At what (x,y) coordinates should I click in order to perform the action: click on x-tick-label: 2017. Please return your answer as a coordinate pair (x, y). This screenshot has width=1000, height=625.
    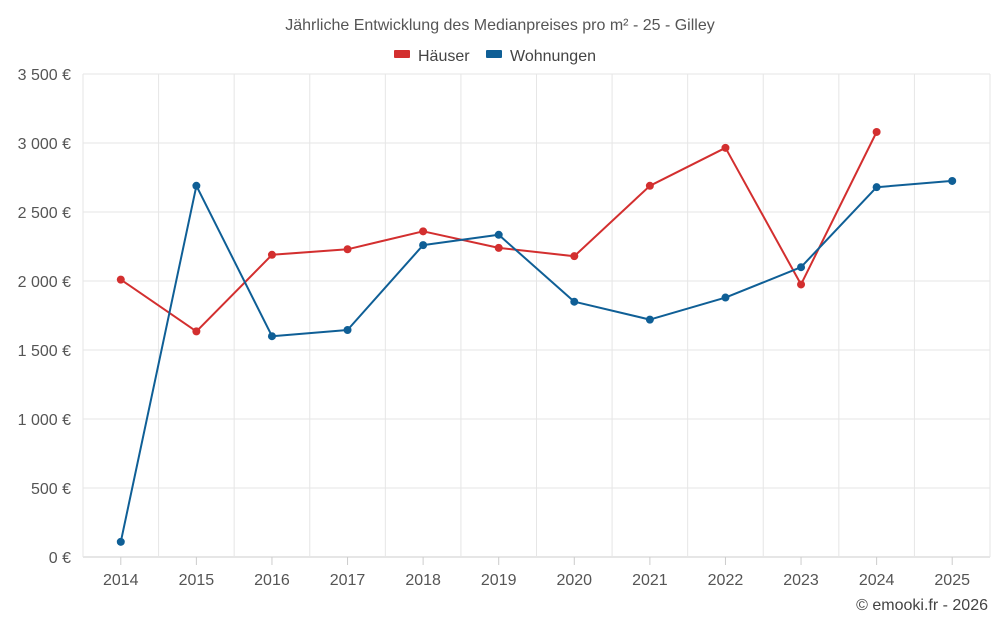
    Looking at the image, I should click on (348, 580).